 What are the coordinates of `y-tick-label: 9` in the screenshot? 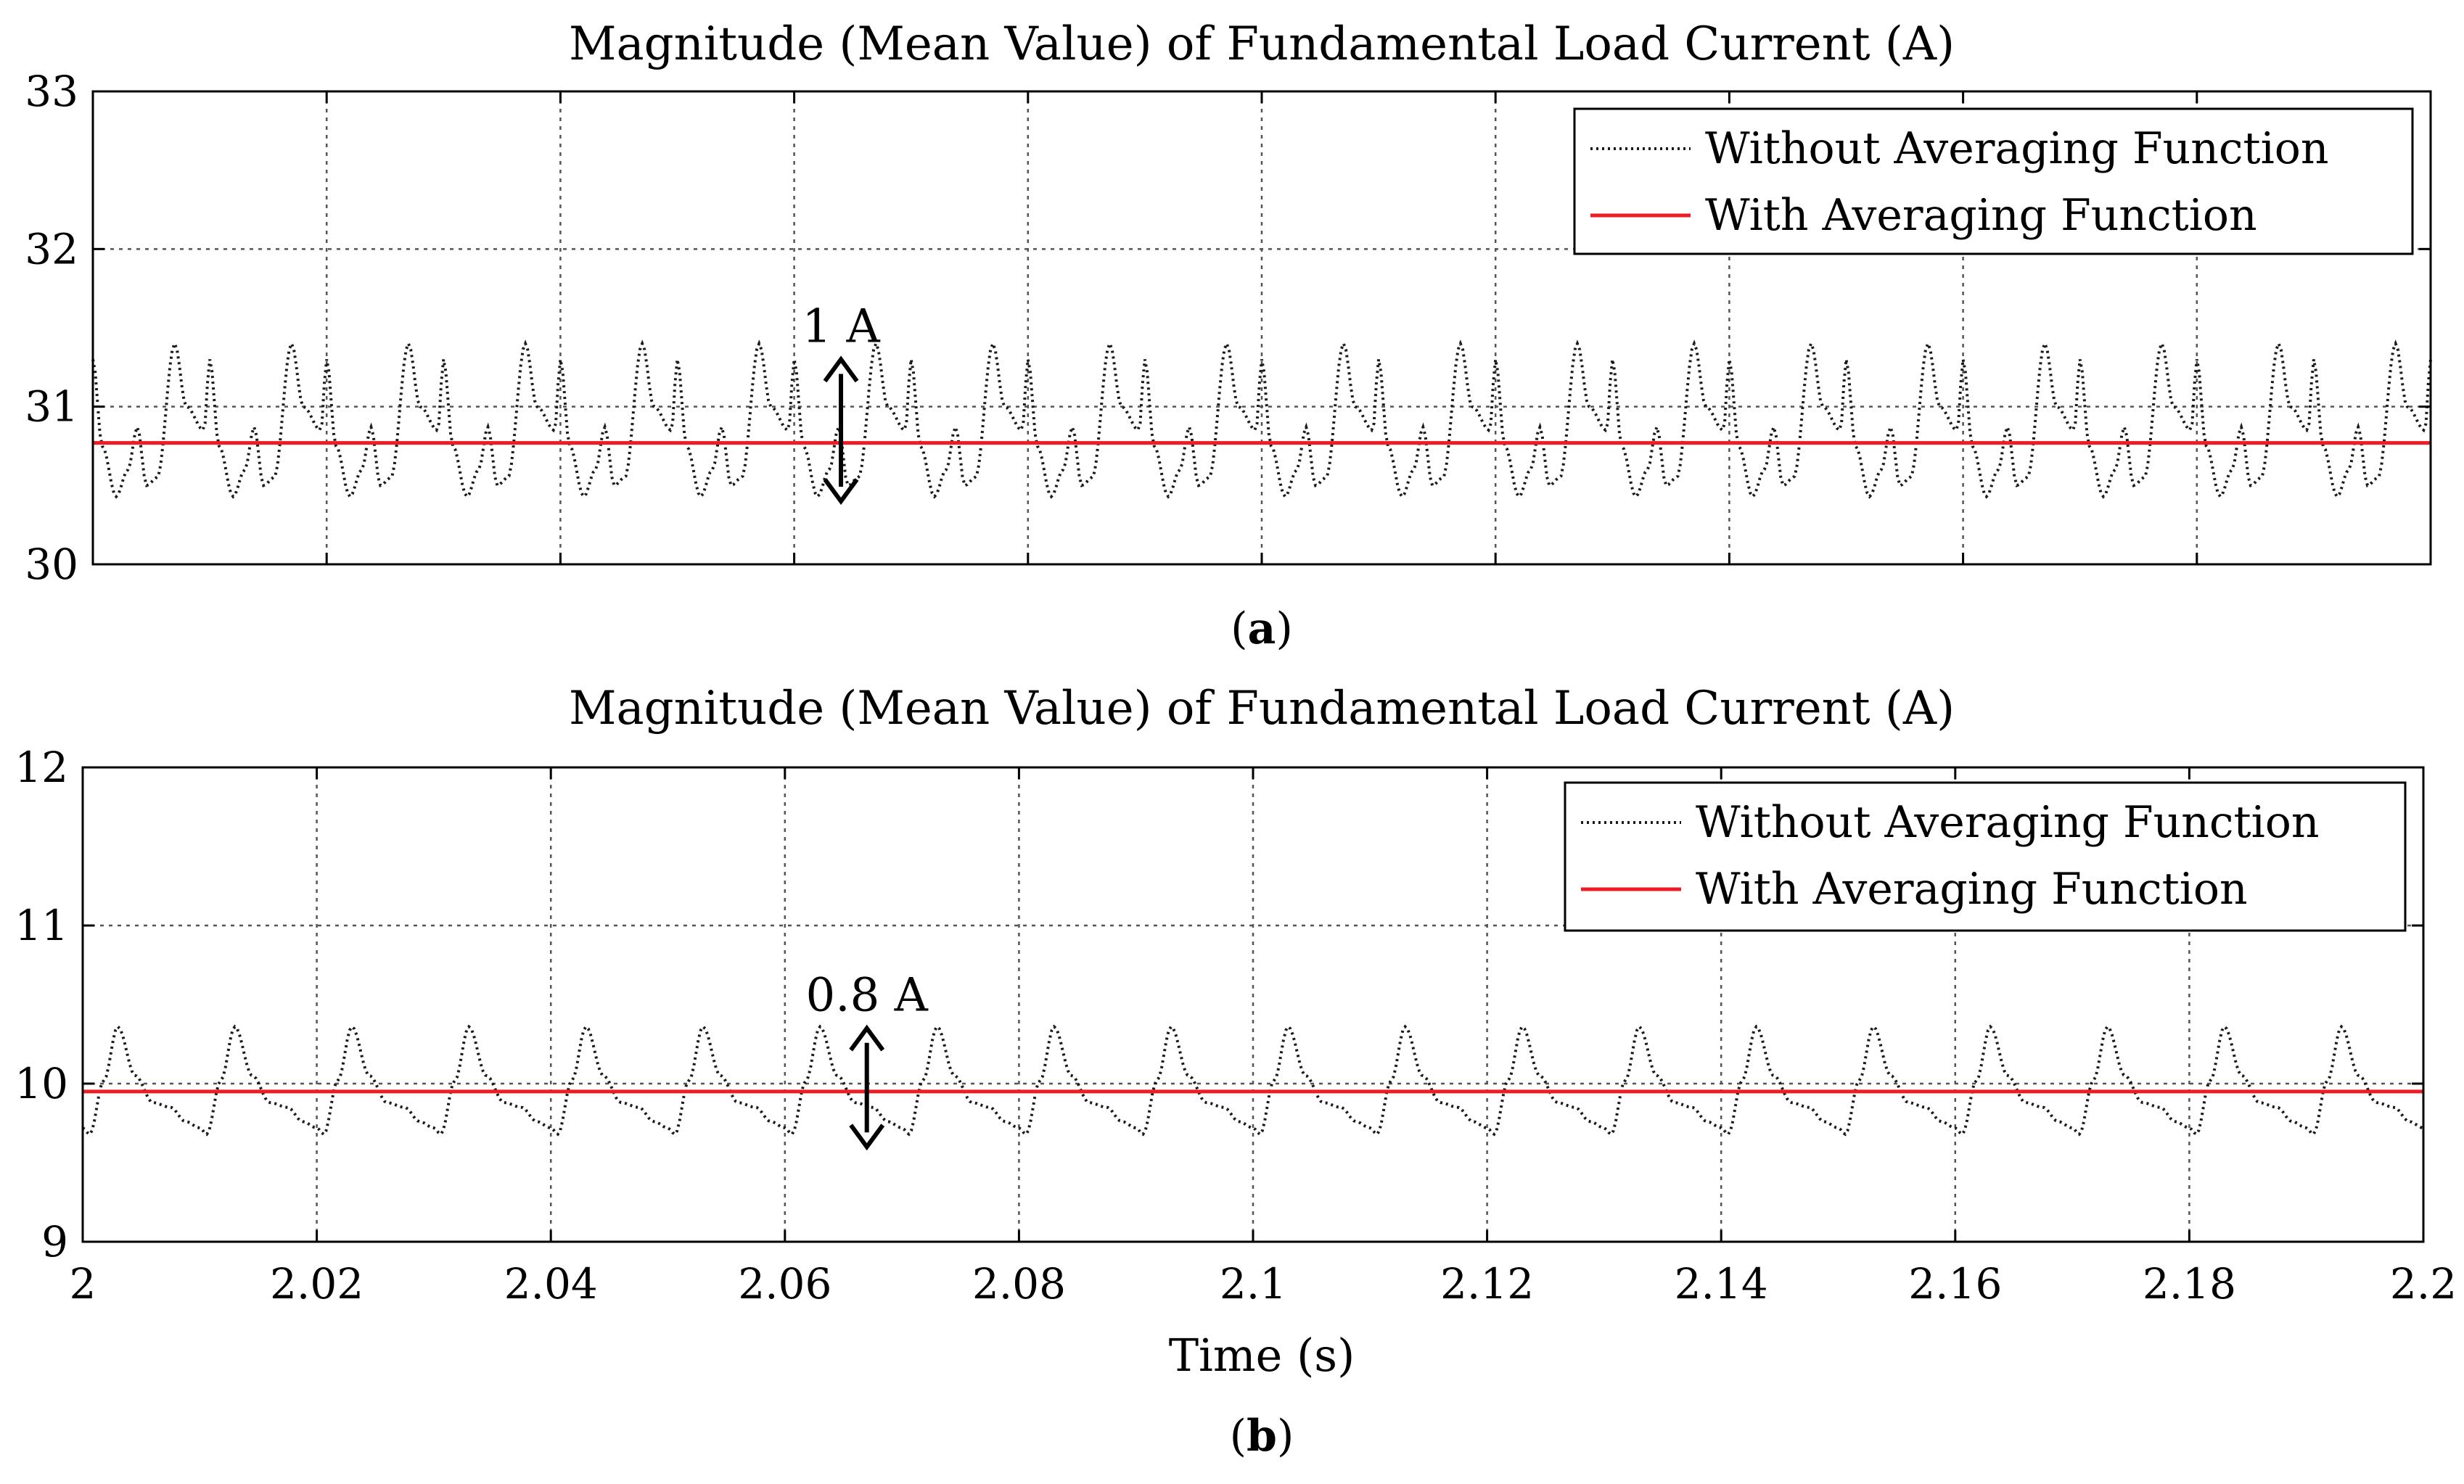 It's located at (55, 1241).